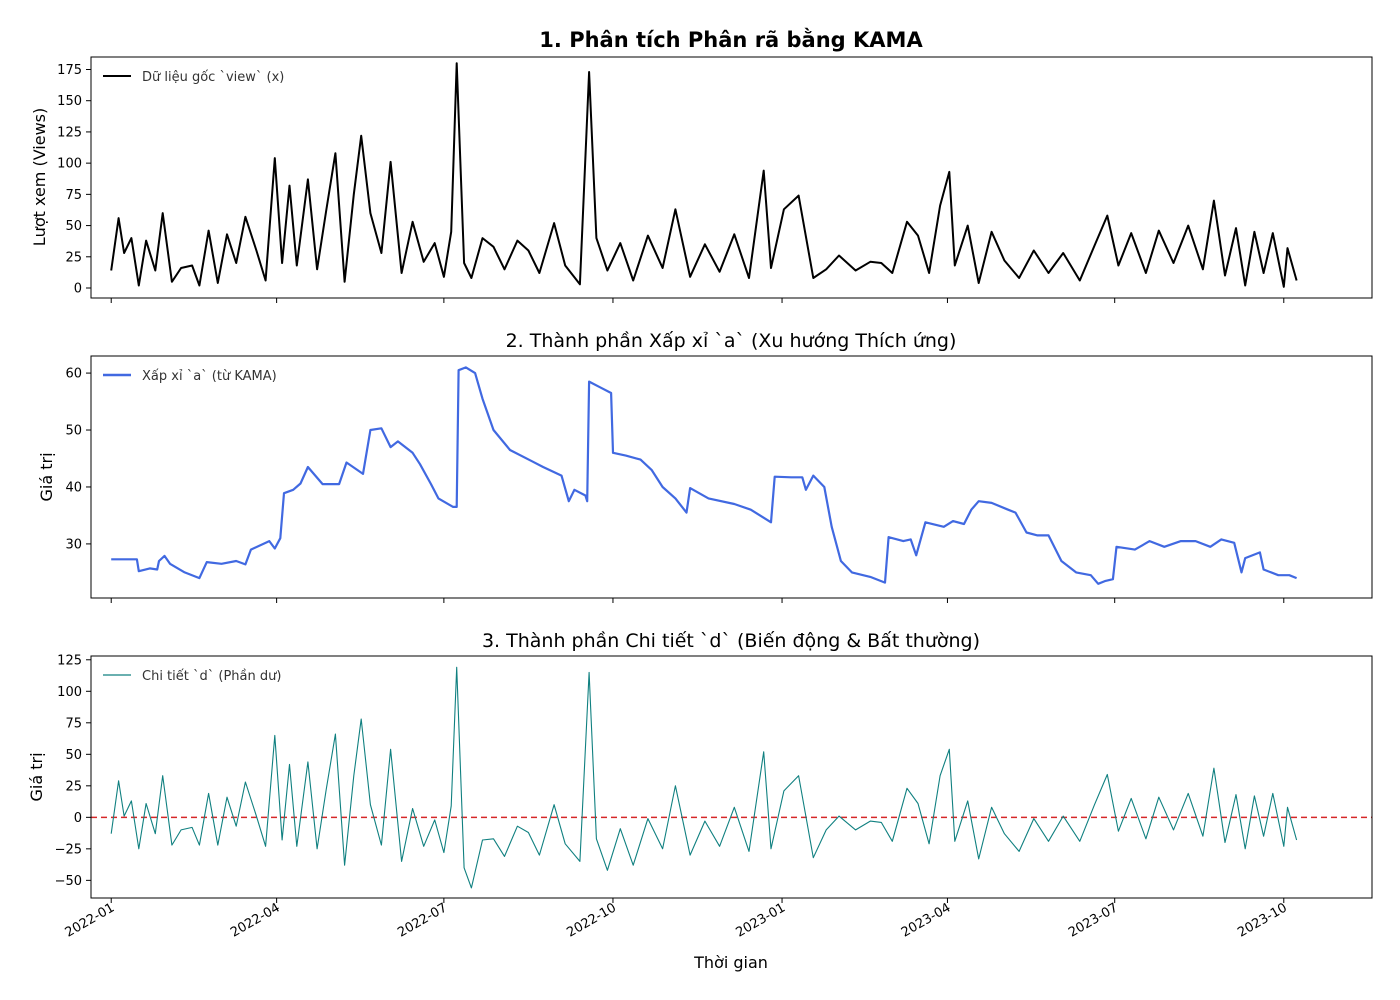 The width and height of the screenshot is (1400, 1000). I want to click on y-tick-label: 175, so click(69, 70).